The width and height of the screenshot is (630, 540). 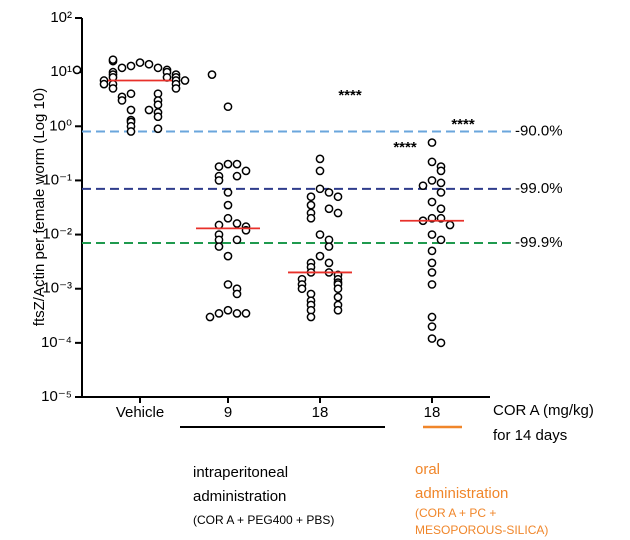 I want to click on y-tick-label: 10¹, so click(x=61, y=71).